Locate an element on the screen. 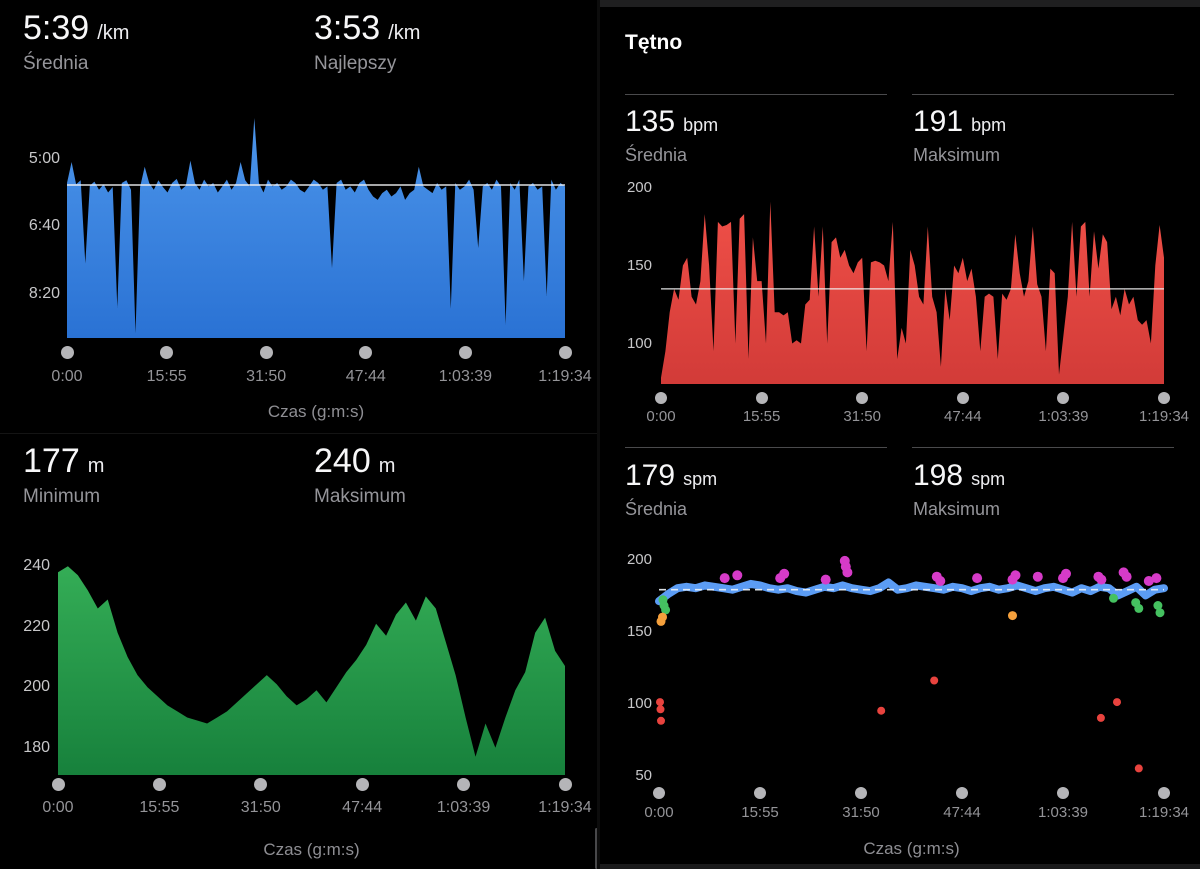  pace-x-tick-label: 31:50 is located at coordinates (266, 376).